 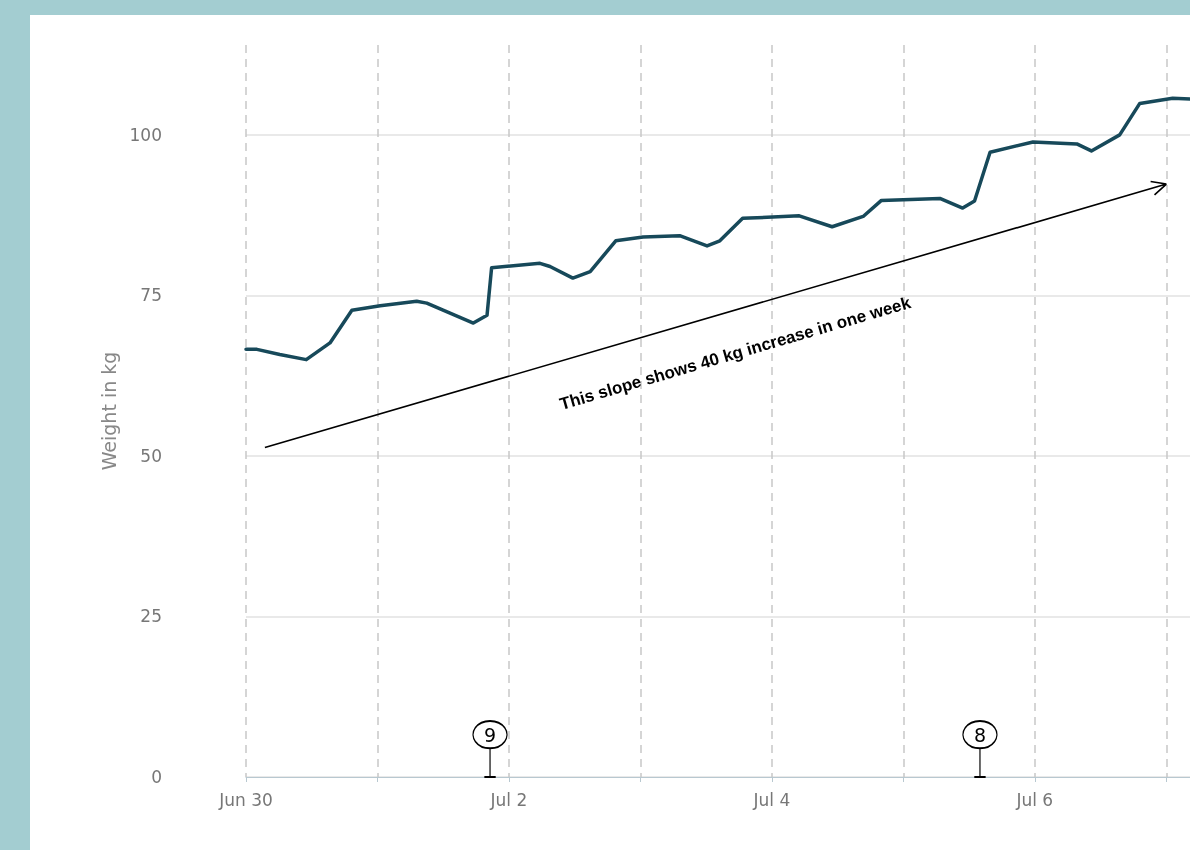 What do you see at coordinates (1034, 799) in the screenshot?
I see `x-tick-label: Jul 6` at bounding box center [1034, 799].